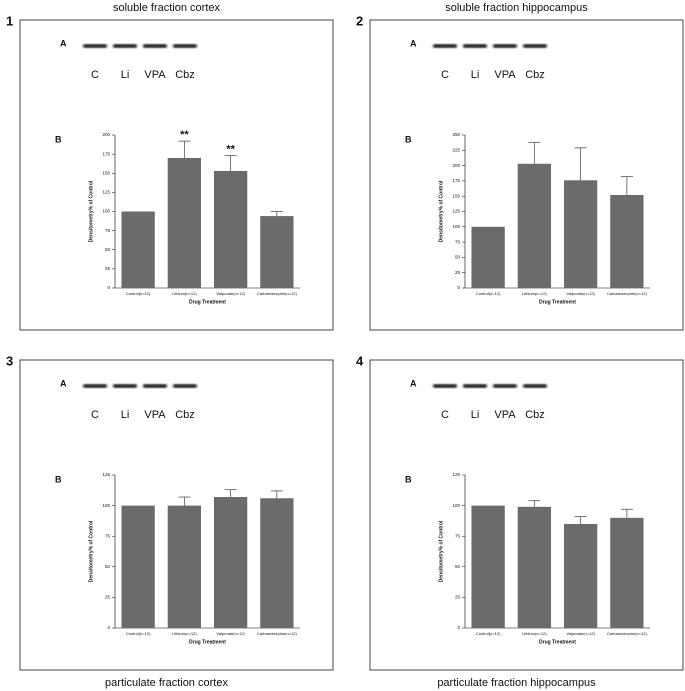  What do you see at coordinates (516, 683) in the screenshot?
I see `panel-caption: particulate fraction hippocampus` at bounding box center [516, 683].